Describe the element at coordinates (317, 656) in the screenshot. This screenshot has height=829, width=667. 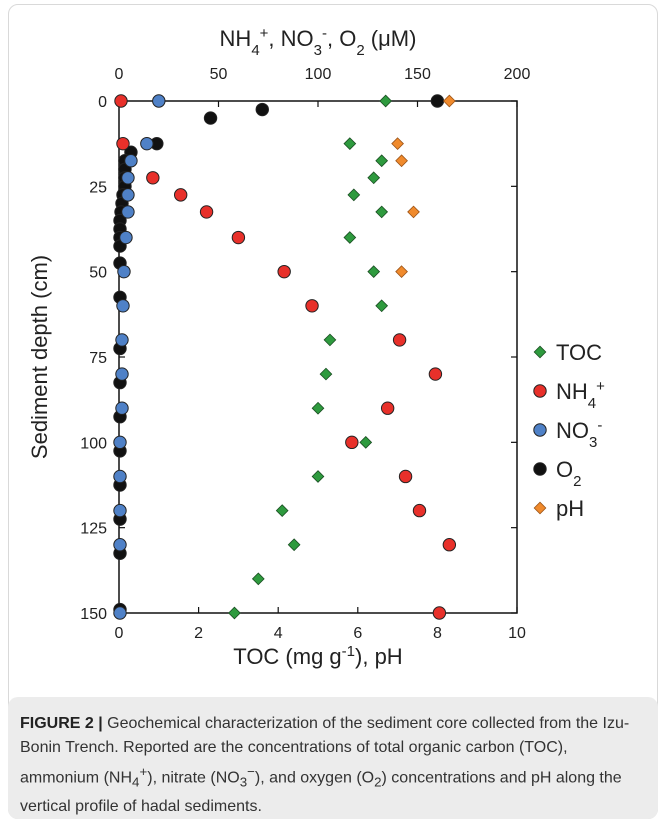
I see `bottom-axis-title: TOC (mg g-1), pH` at that location.